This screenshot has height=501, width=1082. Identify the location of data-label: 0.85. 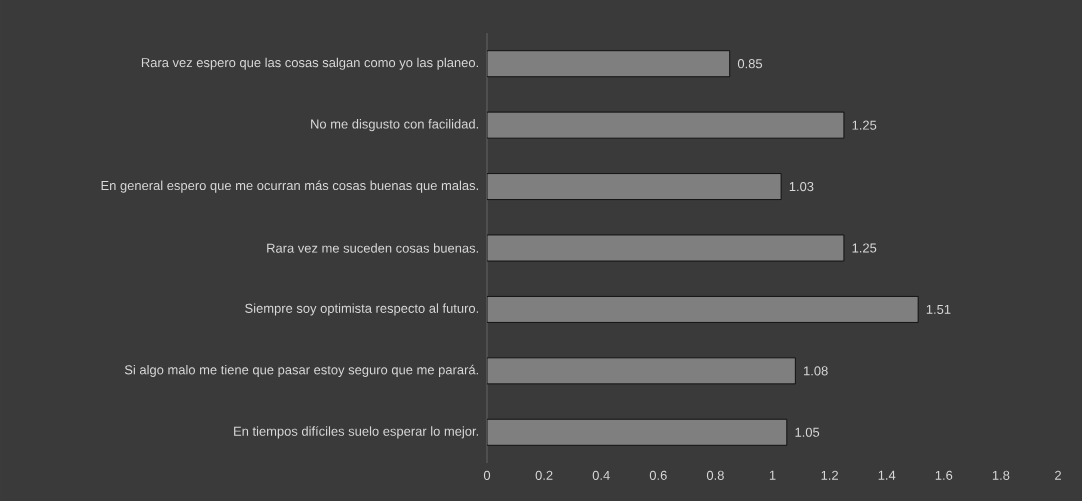
(750, 64).